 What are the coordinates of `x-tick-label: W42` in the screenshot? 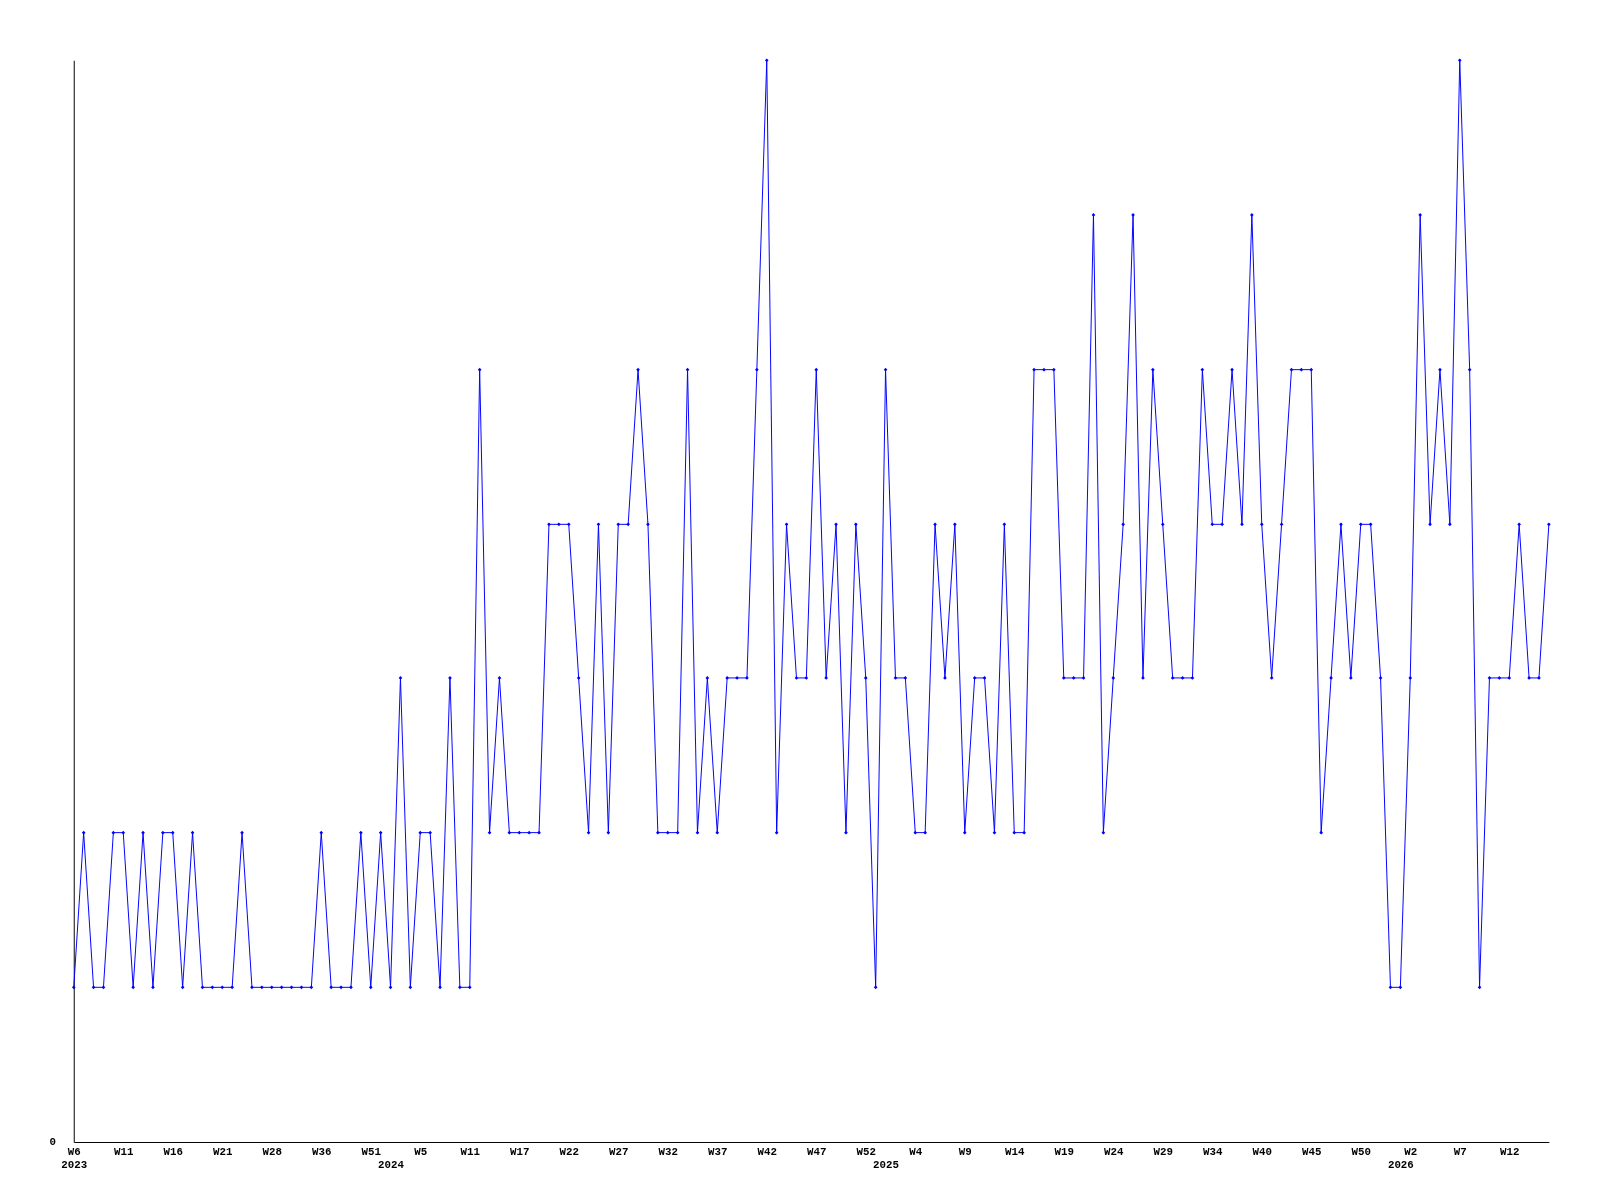 It's located at (767, 1152).